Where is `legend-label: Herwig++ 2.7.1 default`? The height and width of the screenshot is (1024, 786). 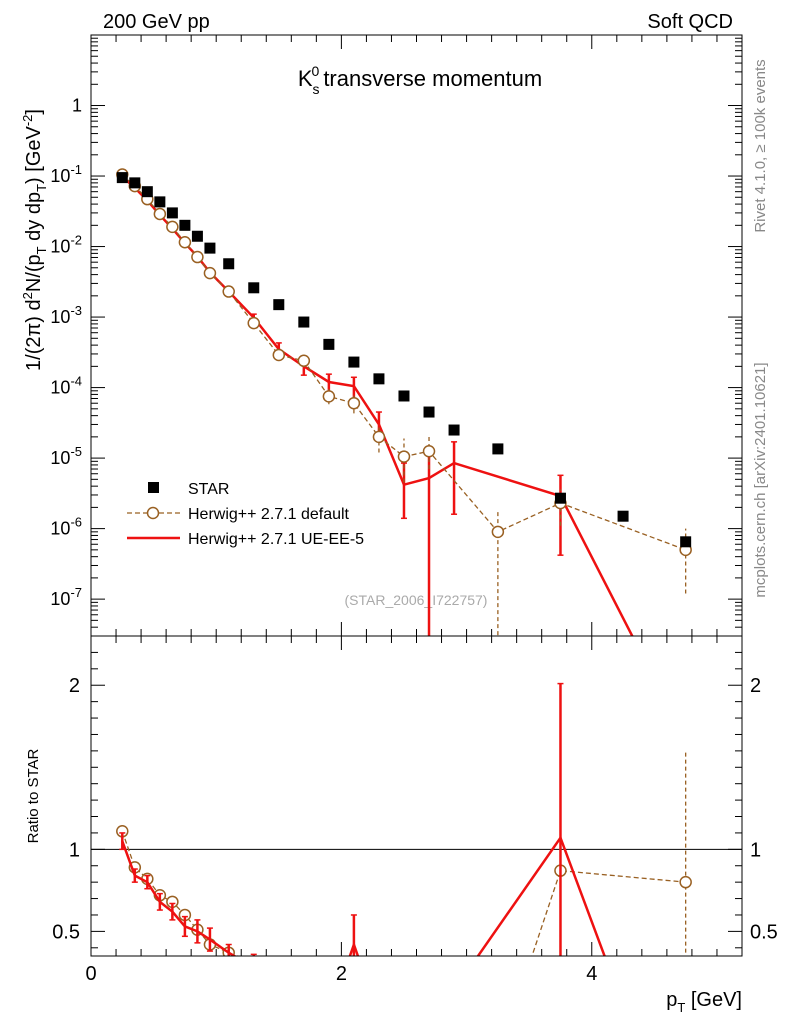 legend-label: Herwig++ 2.7.1 default is located at coordinates (269, 514).